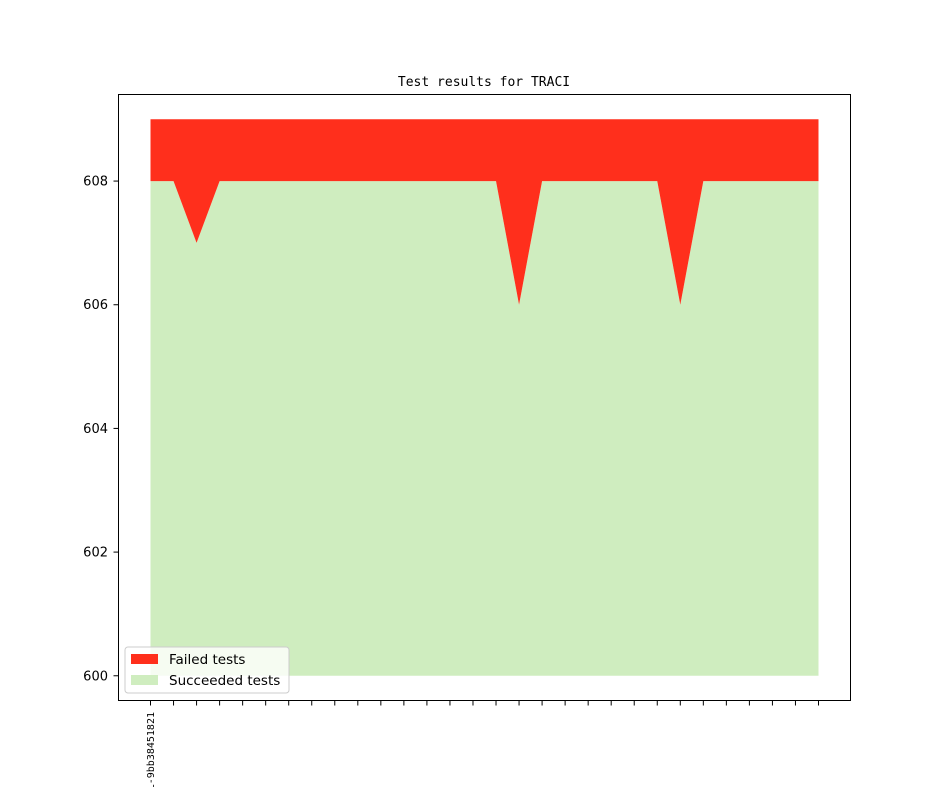  I want to click on legend-swatch-succeeded, so click(144, 680).